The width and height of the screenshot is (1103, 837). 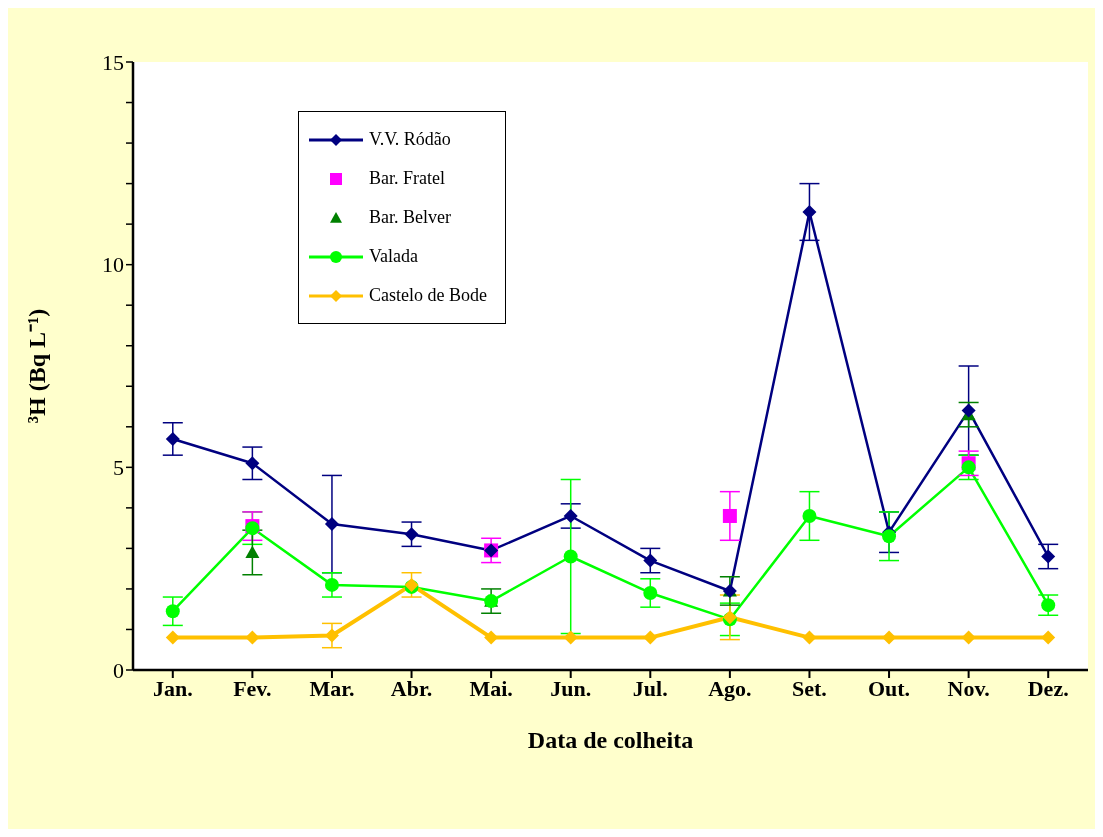 I want to click on y-tick-label: 5, so click(x=118, y=468).